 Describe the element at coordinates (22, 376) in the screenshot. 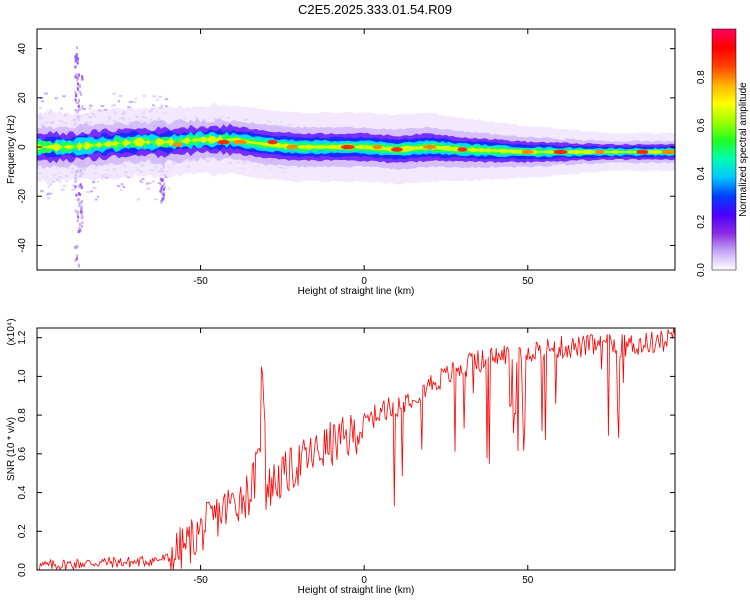

I see `y-tick-label: 1.0` at that location.